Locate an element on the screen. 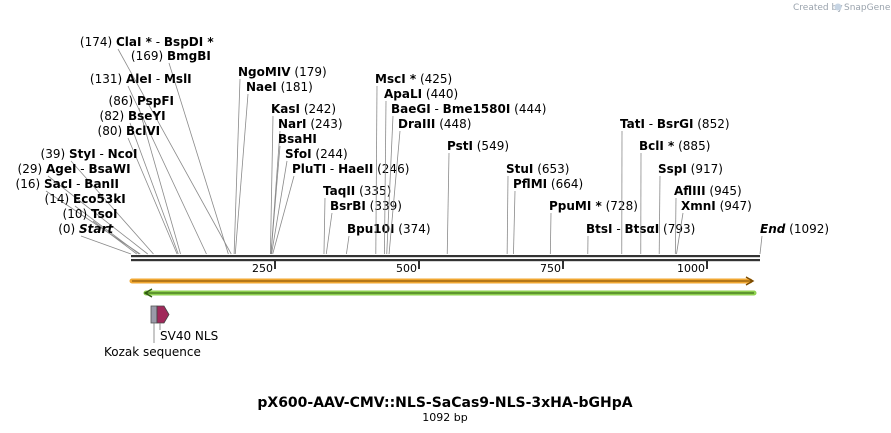 This screenshot has height=433, width=891. site-label: NgoMIV (179) is located at coordinates (282, 72).